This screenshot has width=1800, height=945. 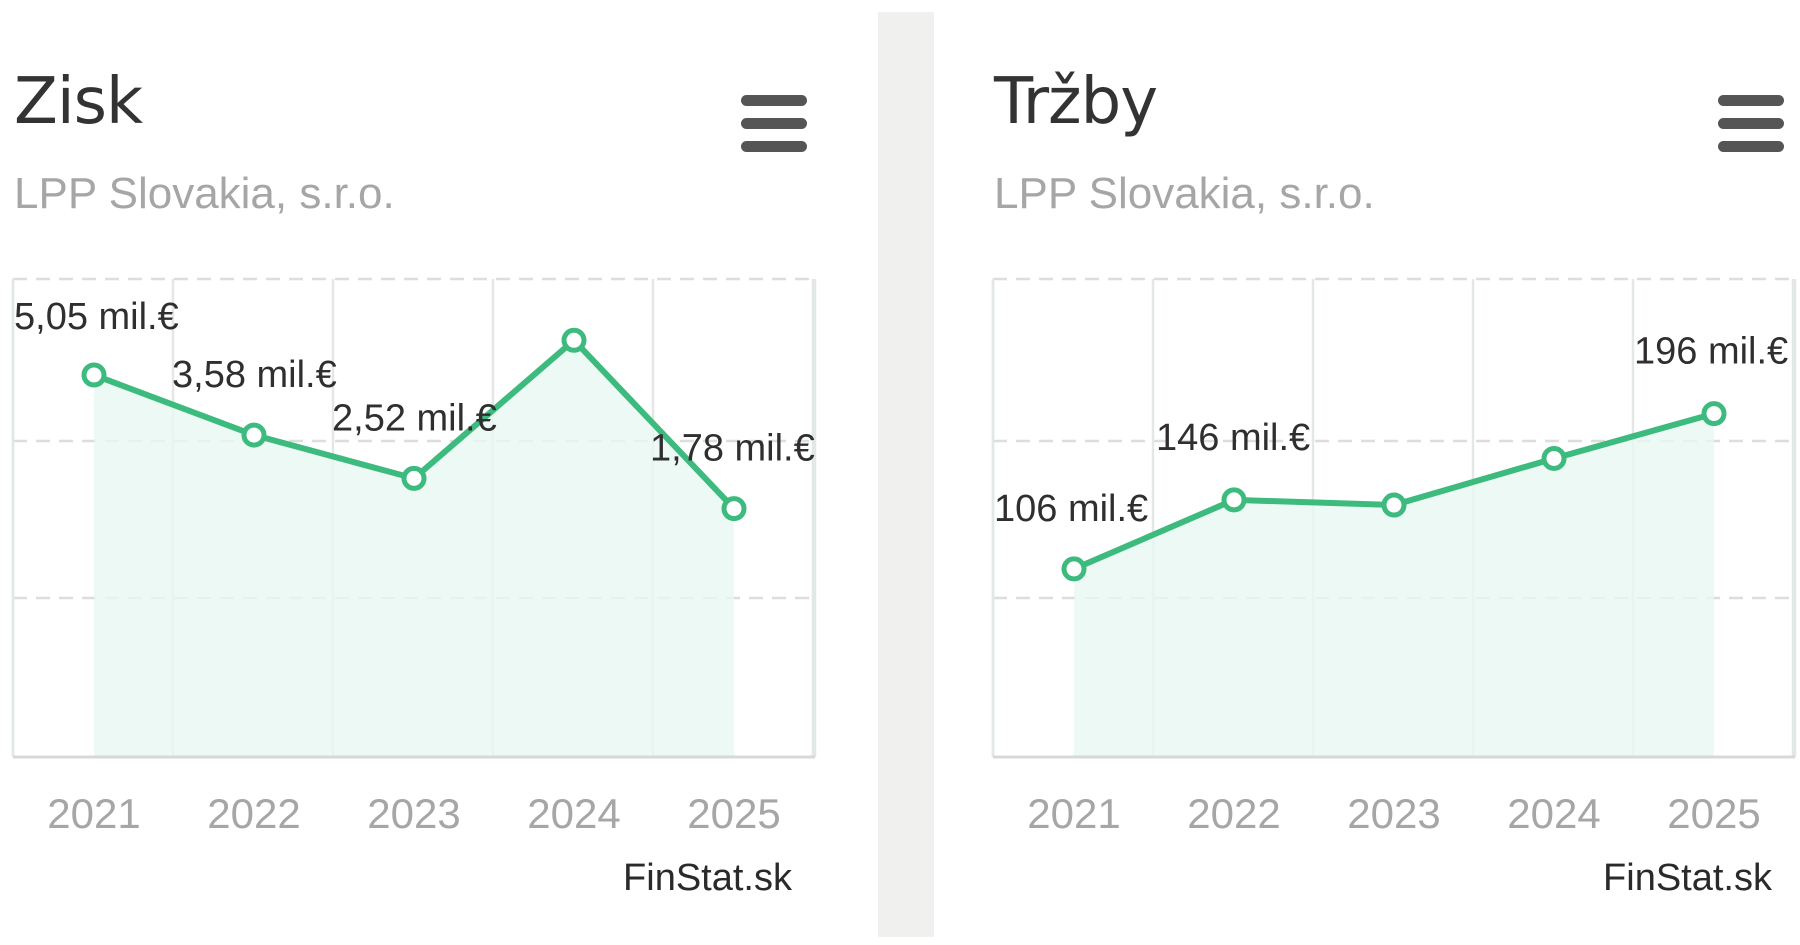 I want to click on data-label: 1,78 mil.€, so click(x=732, y=449).